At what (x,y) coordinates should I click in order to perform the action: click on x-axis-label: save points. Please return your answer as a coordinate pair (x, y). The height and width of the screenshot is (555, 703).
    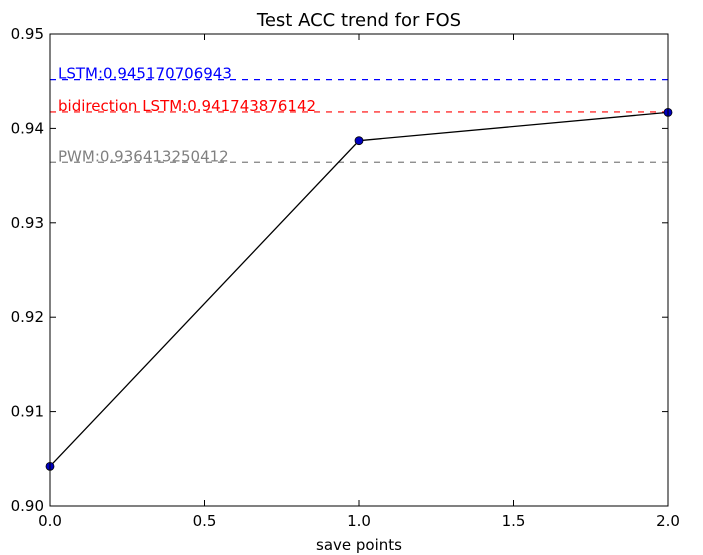
    Looking at the image, I should click on (359, 545).